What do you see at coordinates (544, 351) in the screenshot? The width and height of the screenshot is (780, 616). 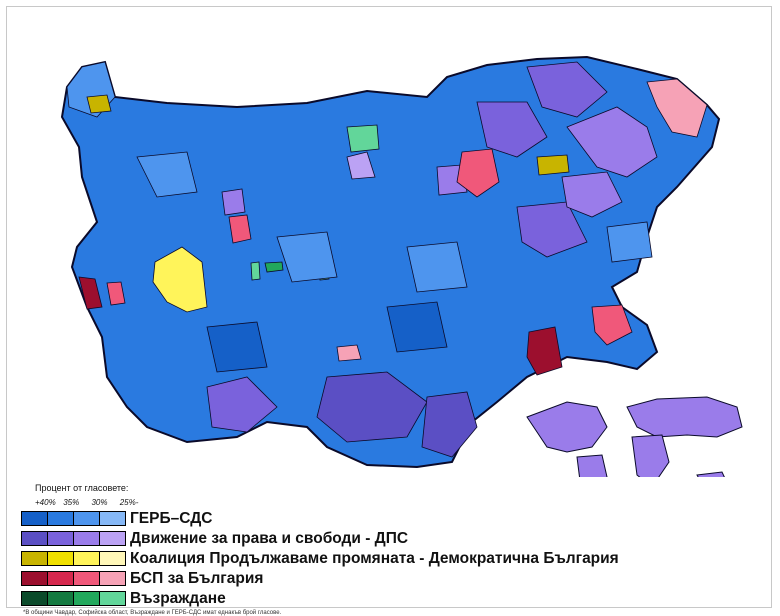 I see `region-bsp-south` at bounding box center [544, 351].